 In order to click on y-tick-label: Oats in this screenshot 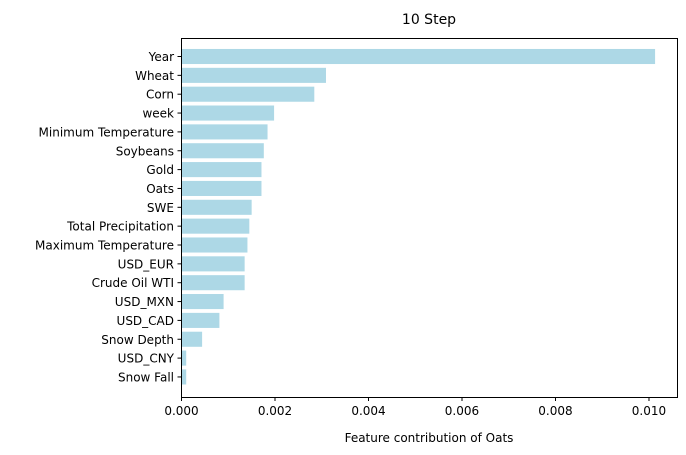, I will do `click(160, 189)`.